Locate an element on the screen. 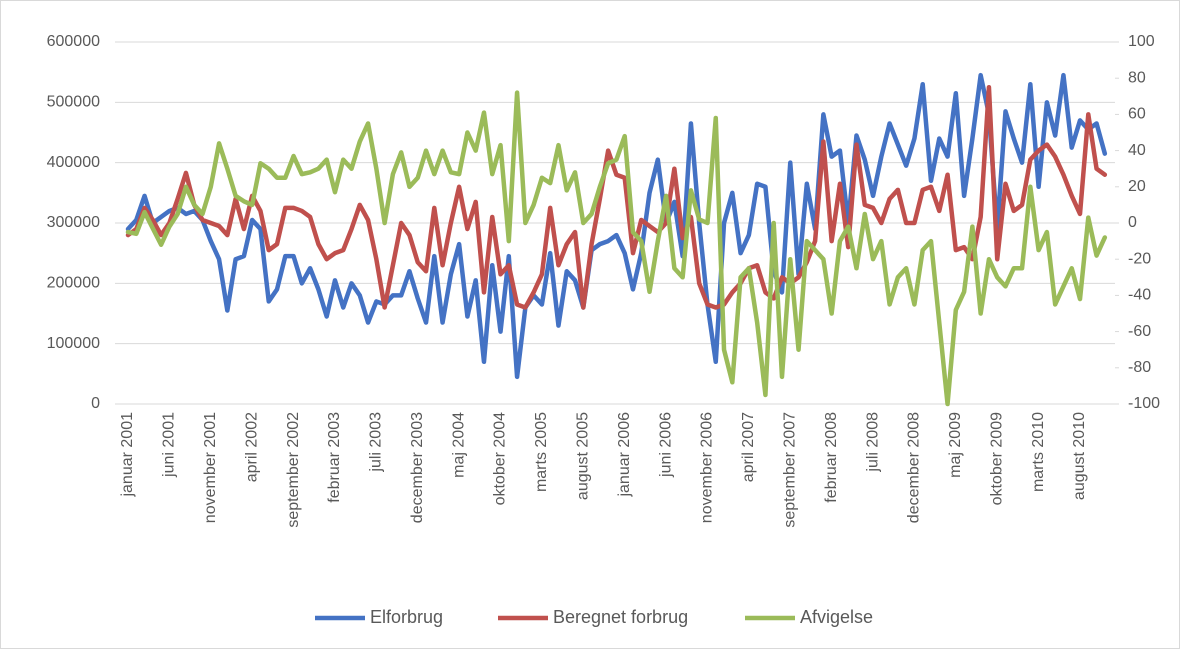  x-tick-label: marts 2005 is located at coordinates (541, 452).